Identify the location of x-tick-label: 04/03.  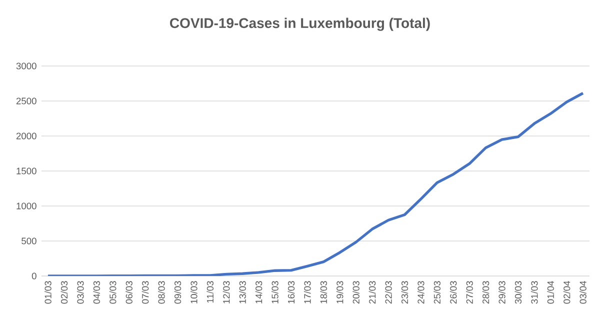
(96, 292).